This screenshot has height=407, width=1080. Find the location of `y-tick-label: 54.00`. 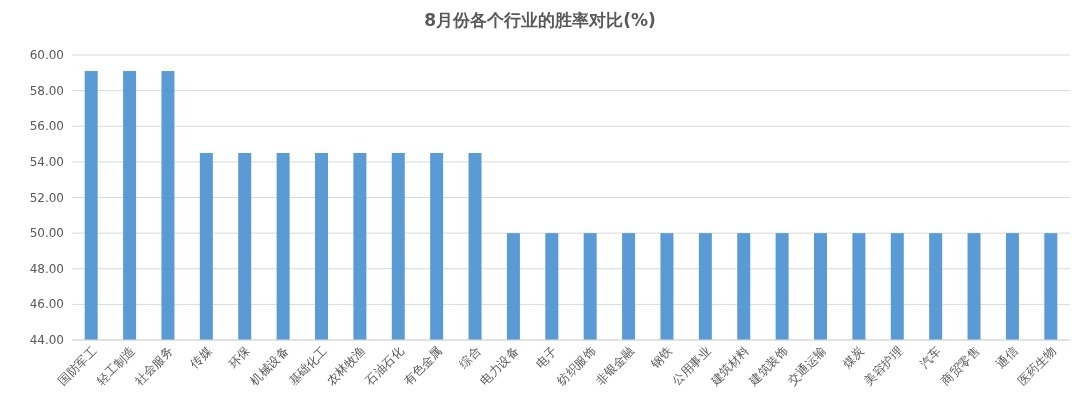

y-tick-label: 54.00 is located at coordinates (46, 161).